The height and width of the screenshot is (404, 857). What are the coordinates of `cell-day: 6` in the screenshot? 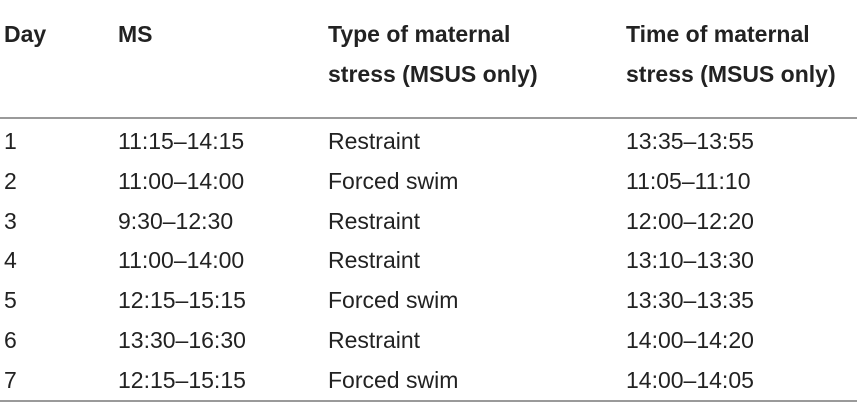 It's located at (10, 339).